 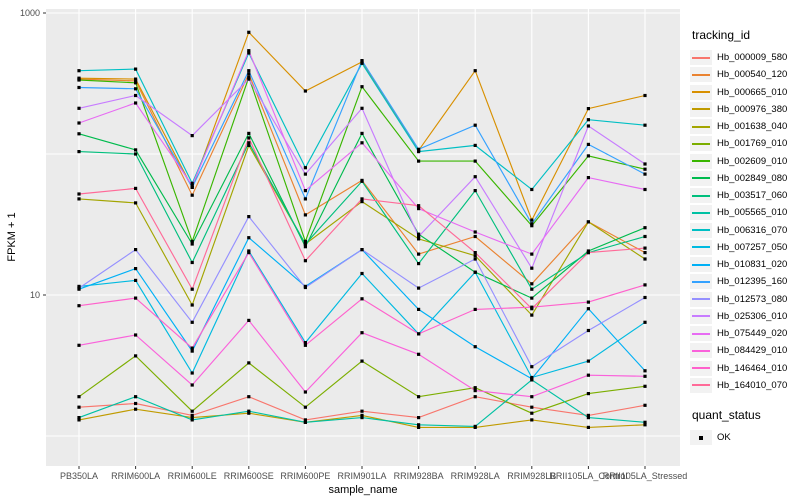 I want to click on legend-item: Hb_164010_070, so click(x=744, y=385).